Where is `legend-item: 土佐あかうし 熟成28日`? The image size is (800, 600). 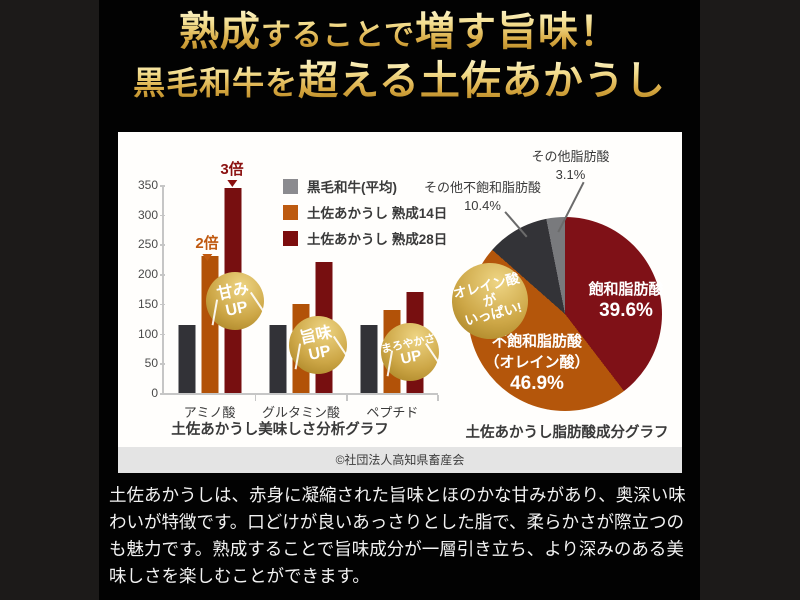
legend-item: 土佐あかうし 熟成28日 is located at coordinates (365, 238).